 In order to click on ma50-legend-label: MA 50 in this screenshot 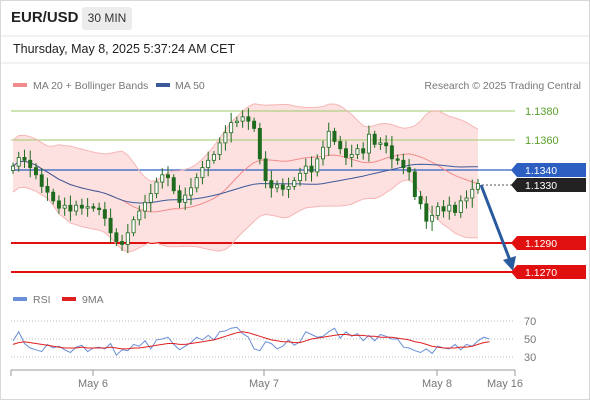, I will do `click(190, 86)`.